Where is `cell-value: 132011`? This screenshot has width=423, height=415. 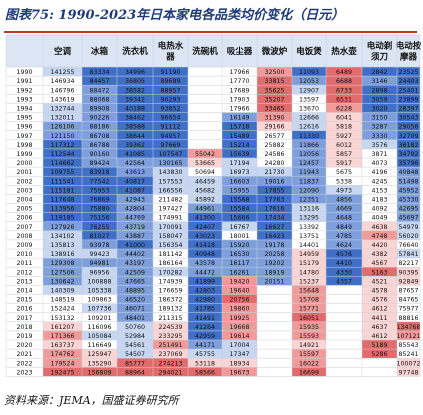
cell-value: 132011 is located at coordinates (62, 118).